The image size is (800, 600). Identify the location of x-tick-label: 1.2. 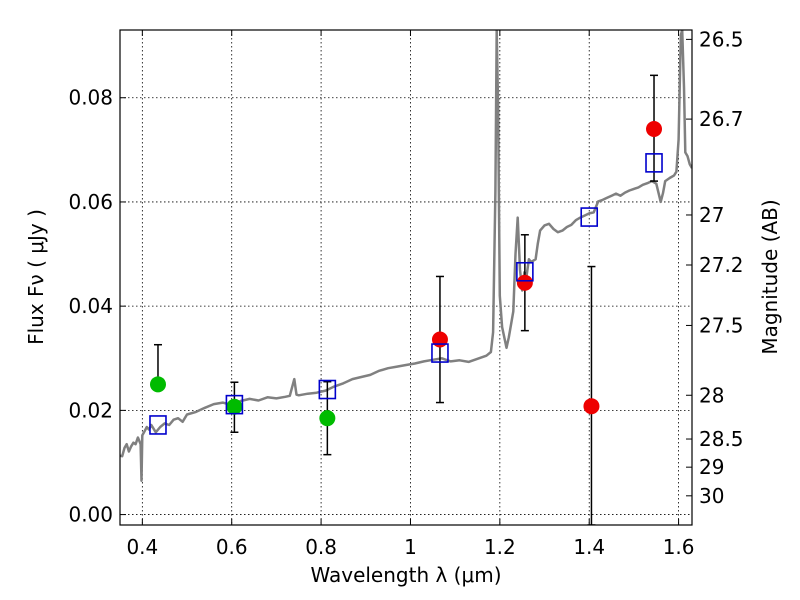
(500, 547).